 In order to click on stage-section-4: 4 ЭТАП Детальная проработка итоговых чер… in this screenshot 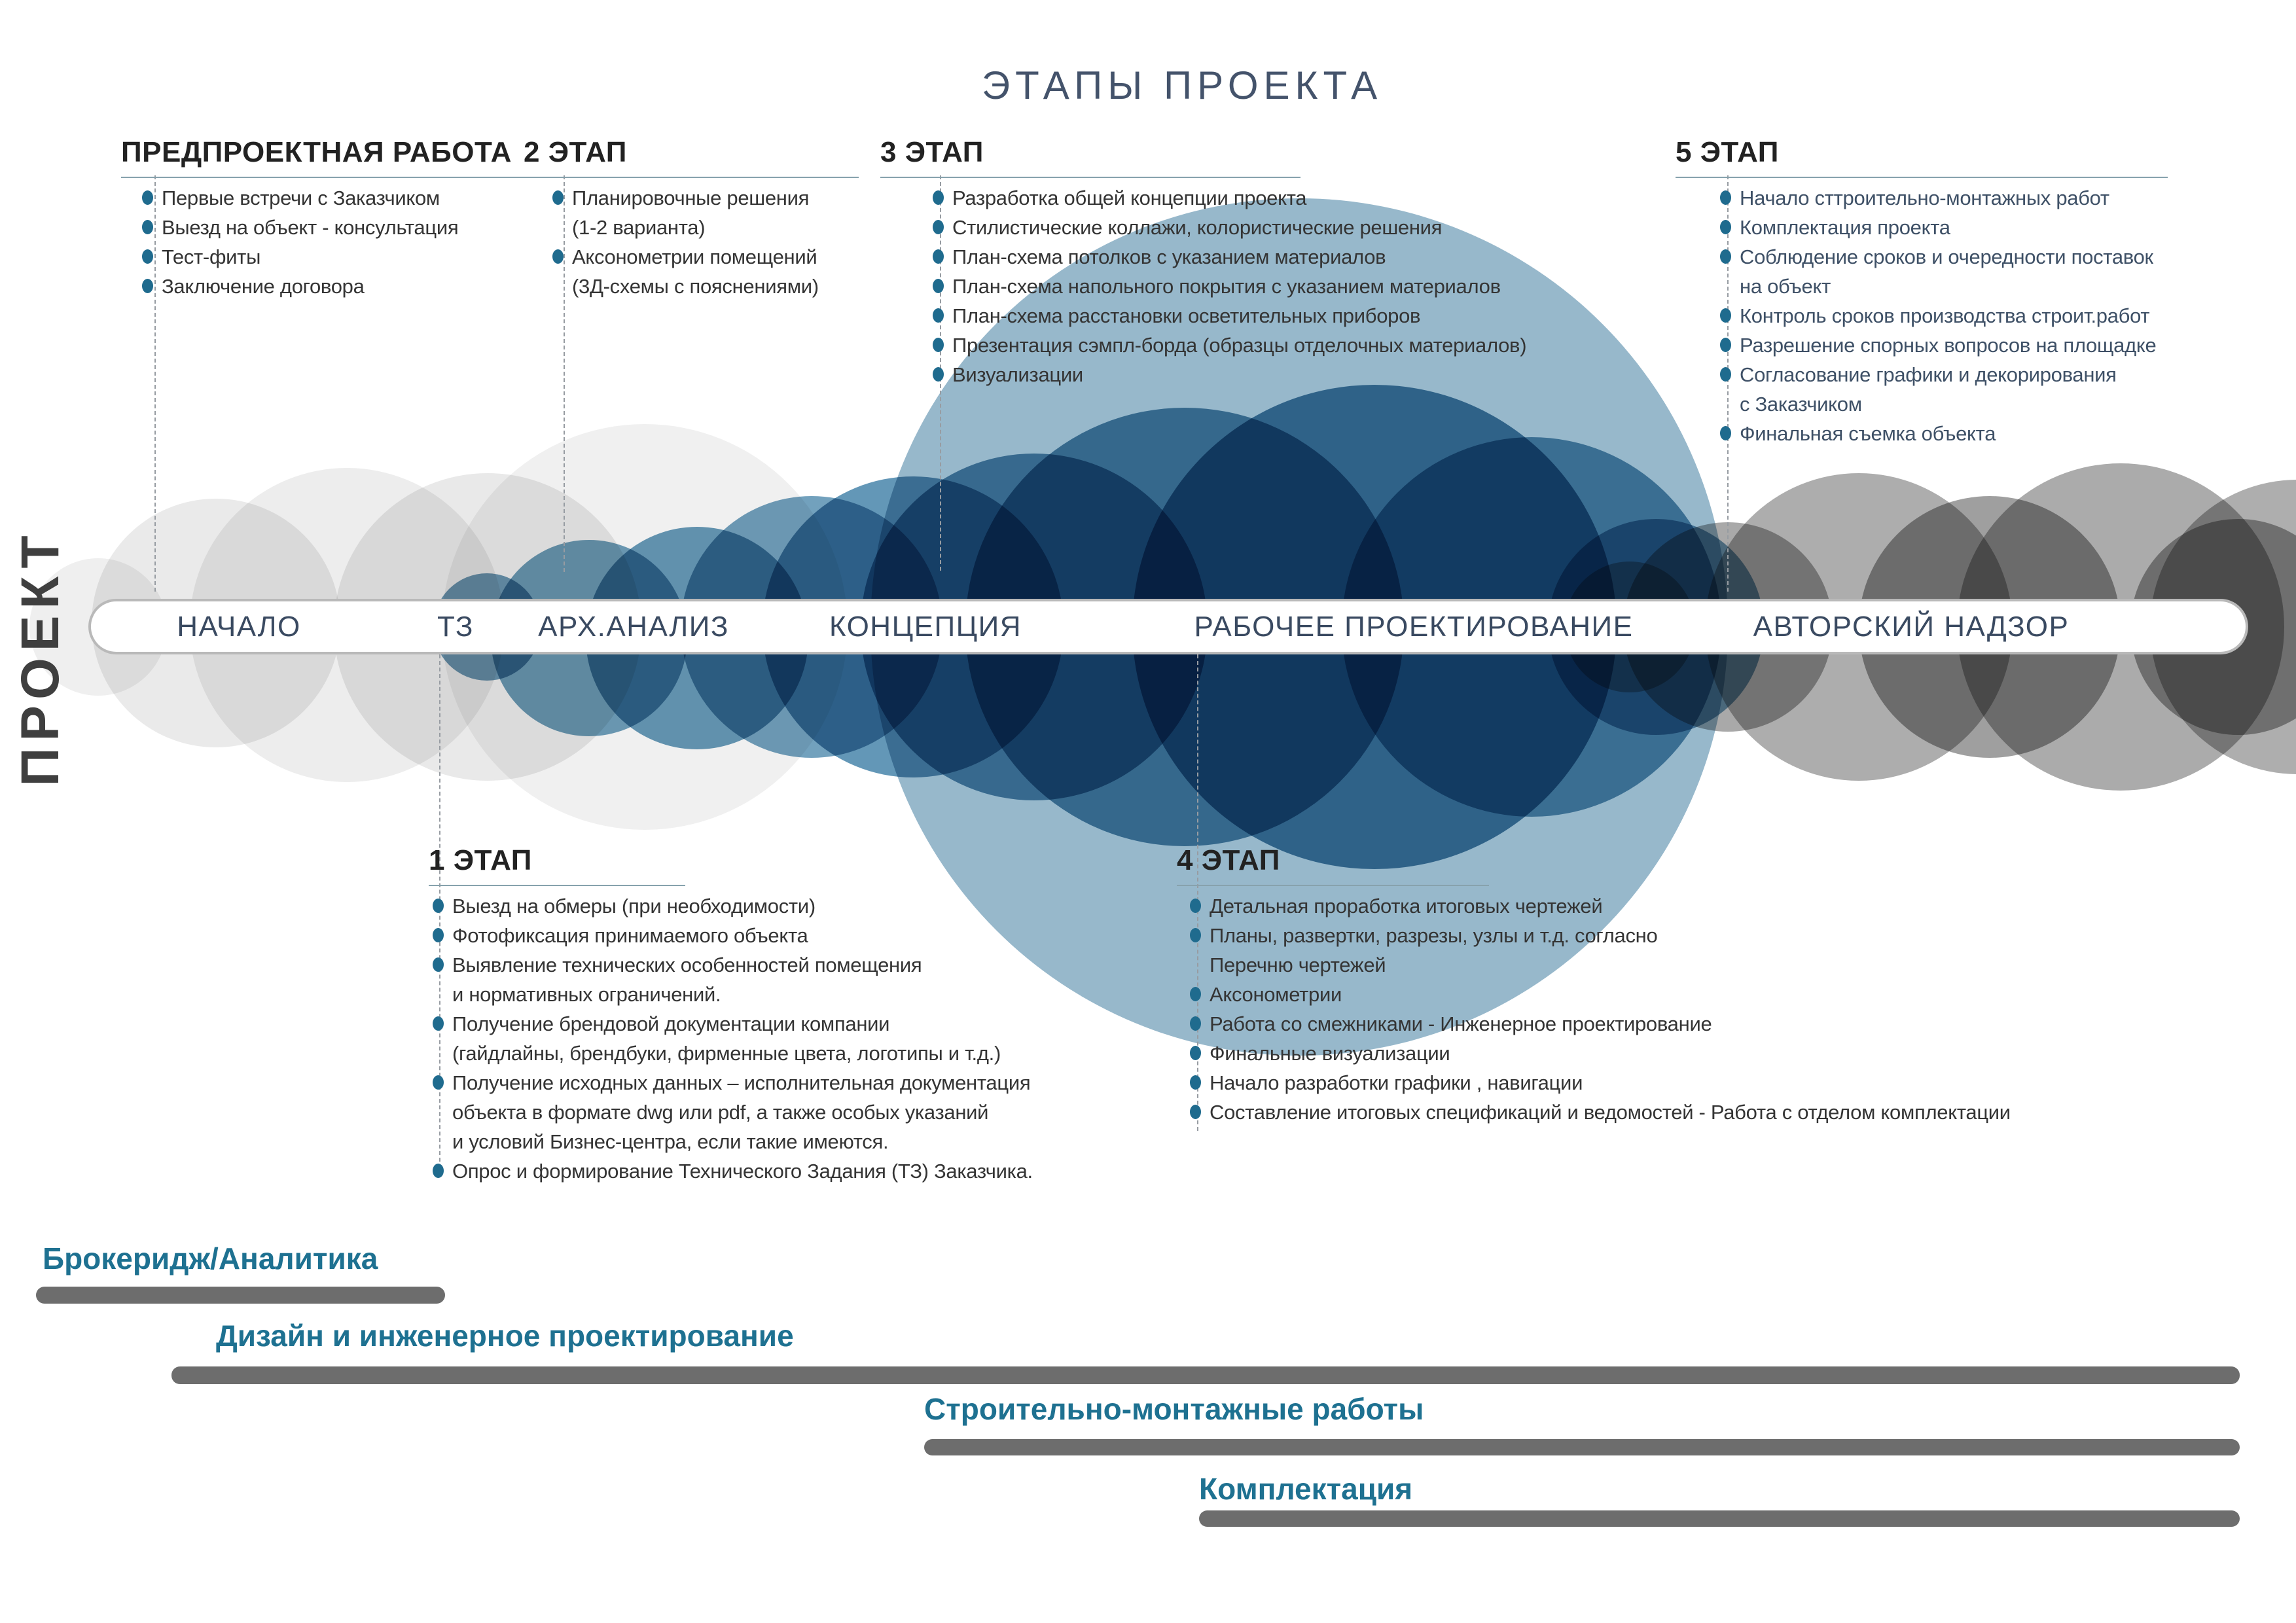, I will do `click(1674, 986)`.